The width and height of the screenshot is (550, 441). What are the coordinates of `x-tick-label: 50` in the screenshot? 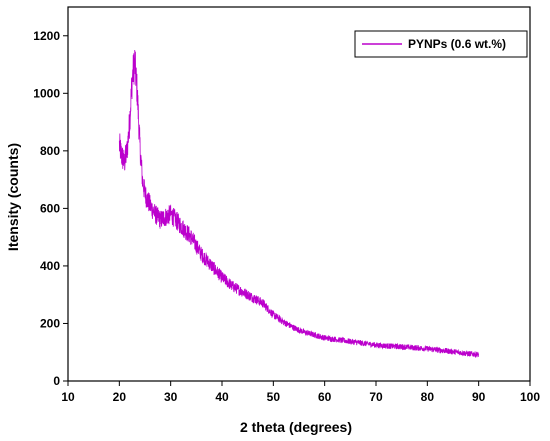 It's located at (274, 397).